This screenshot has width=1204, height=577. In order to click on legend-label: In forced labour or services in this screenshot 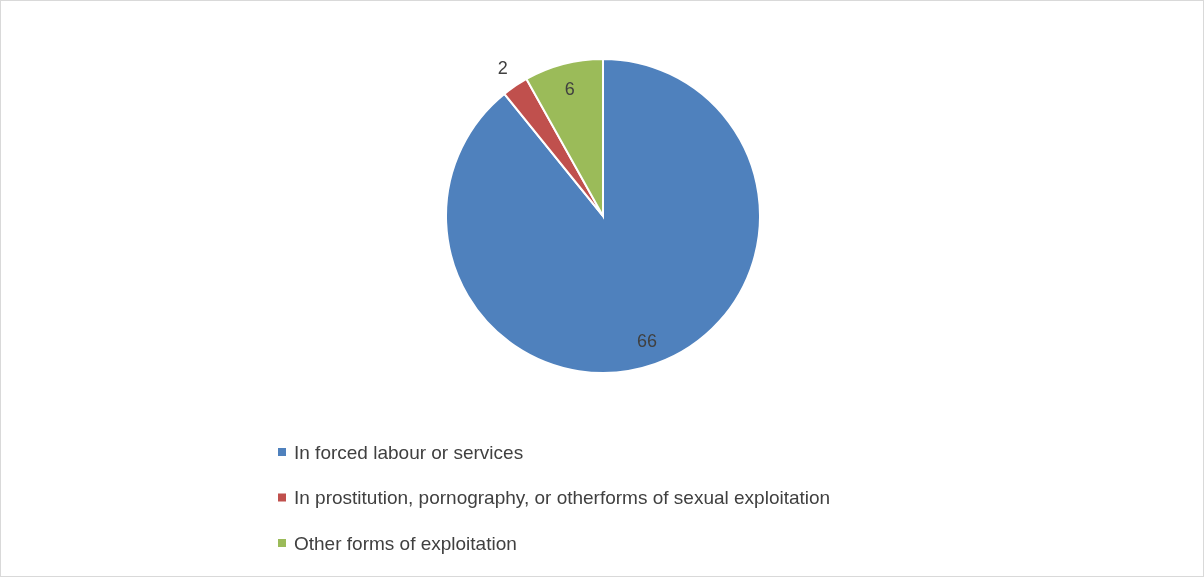, I will do `click(409, 452)`.